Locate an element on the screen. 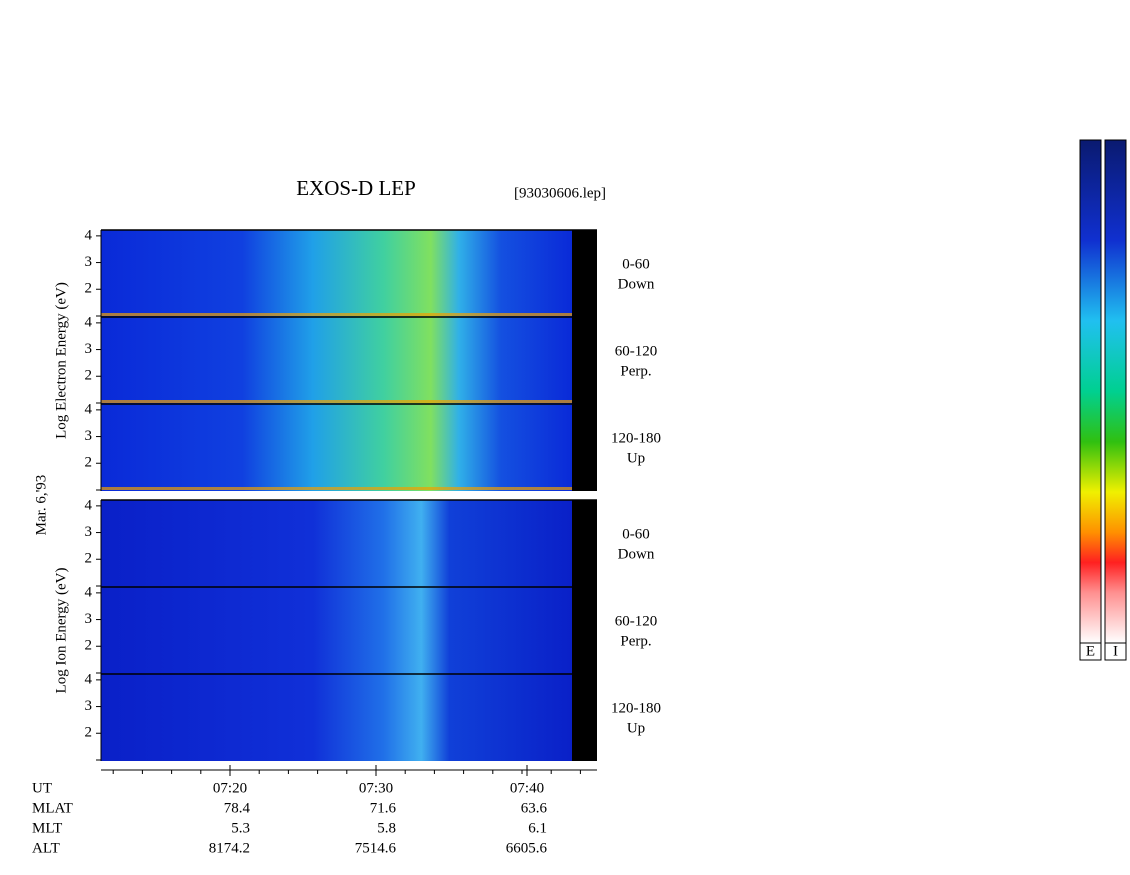  ephemeris-value: 71.6 is located at coordinates (383, 808).